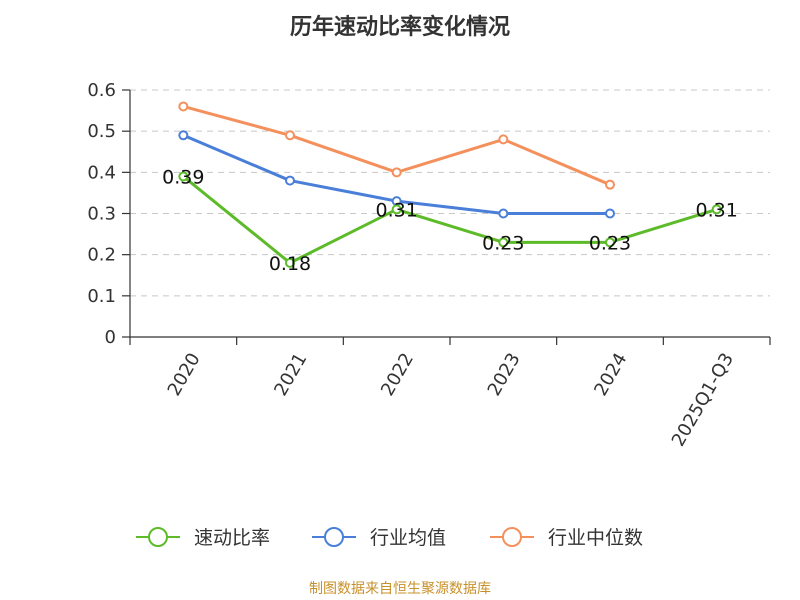  Describe the element at coordinates (101, 131) in the screenshot. I see `y-tick-label: 0.5` at that location.